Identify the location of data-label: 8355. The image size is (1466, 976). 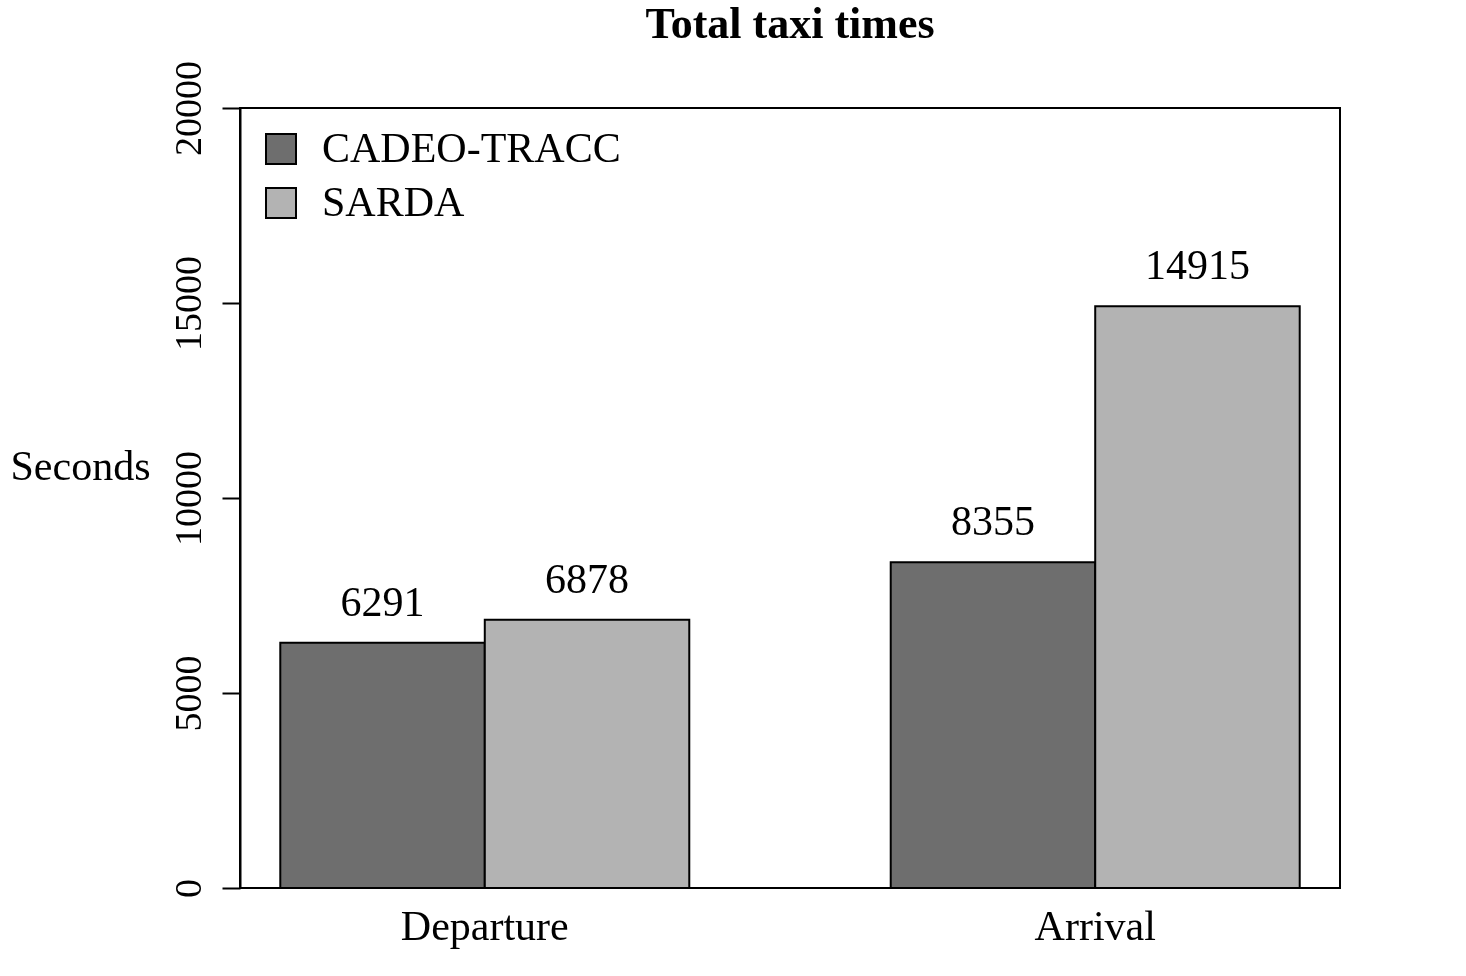
(992, 521).